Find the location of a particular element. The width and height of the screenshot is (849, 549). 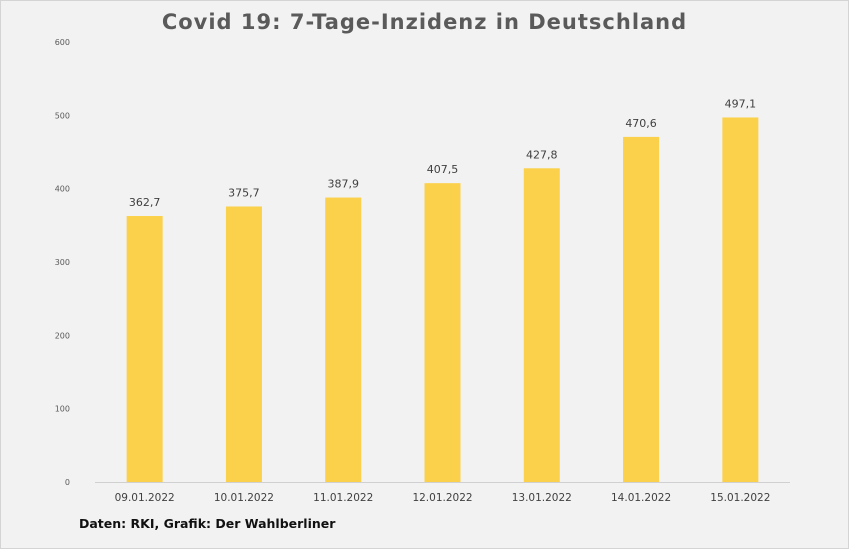

x-tick-label: 15.01.2022 is located at coordinates (740, 498).